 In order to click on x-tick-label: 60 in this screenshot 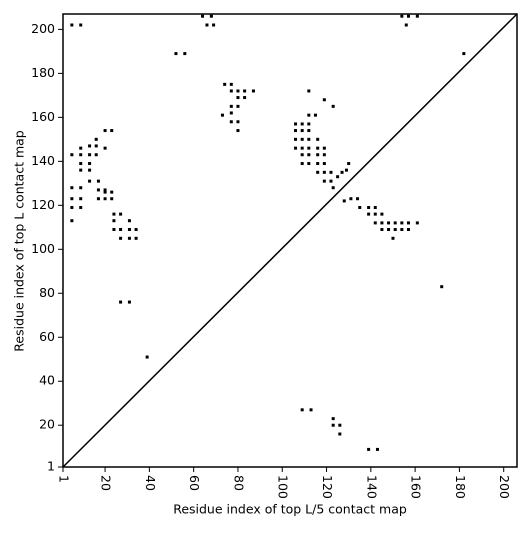, I will do `click(194, 483)`.